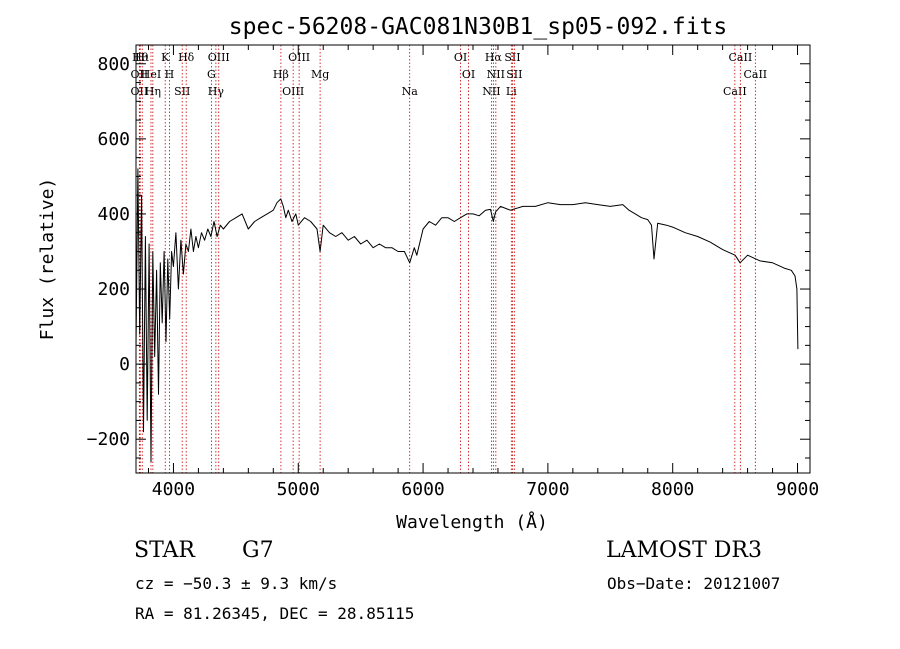  What do you see at coordinates (258, 550) in the screenshot?
I see `star-subclass: G7` at bounding box center [258, 550].